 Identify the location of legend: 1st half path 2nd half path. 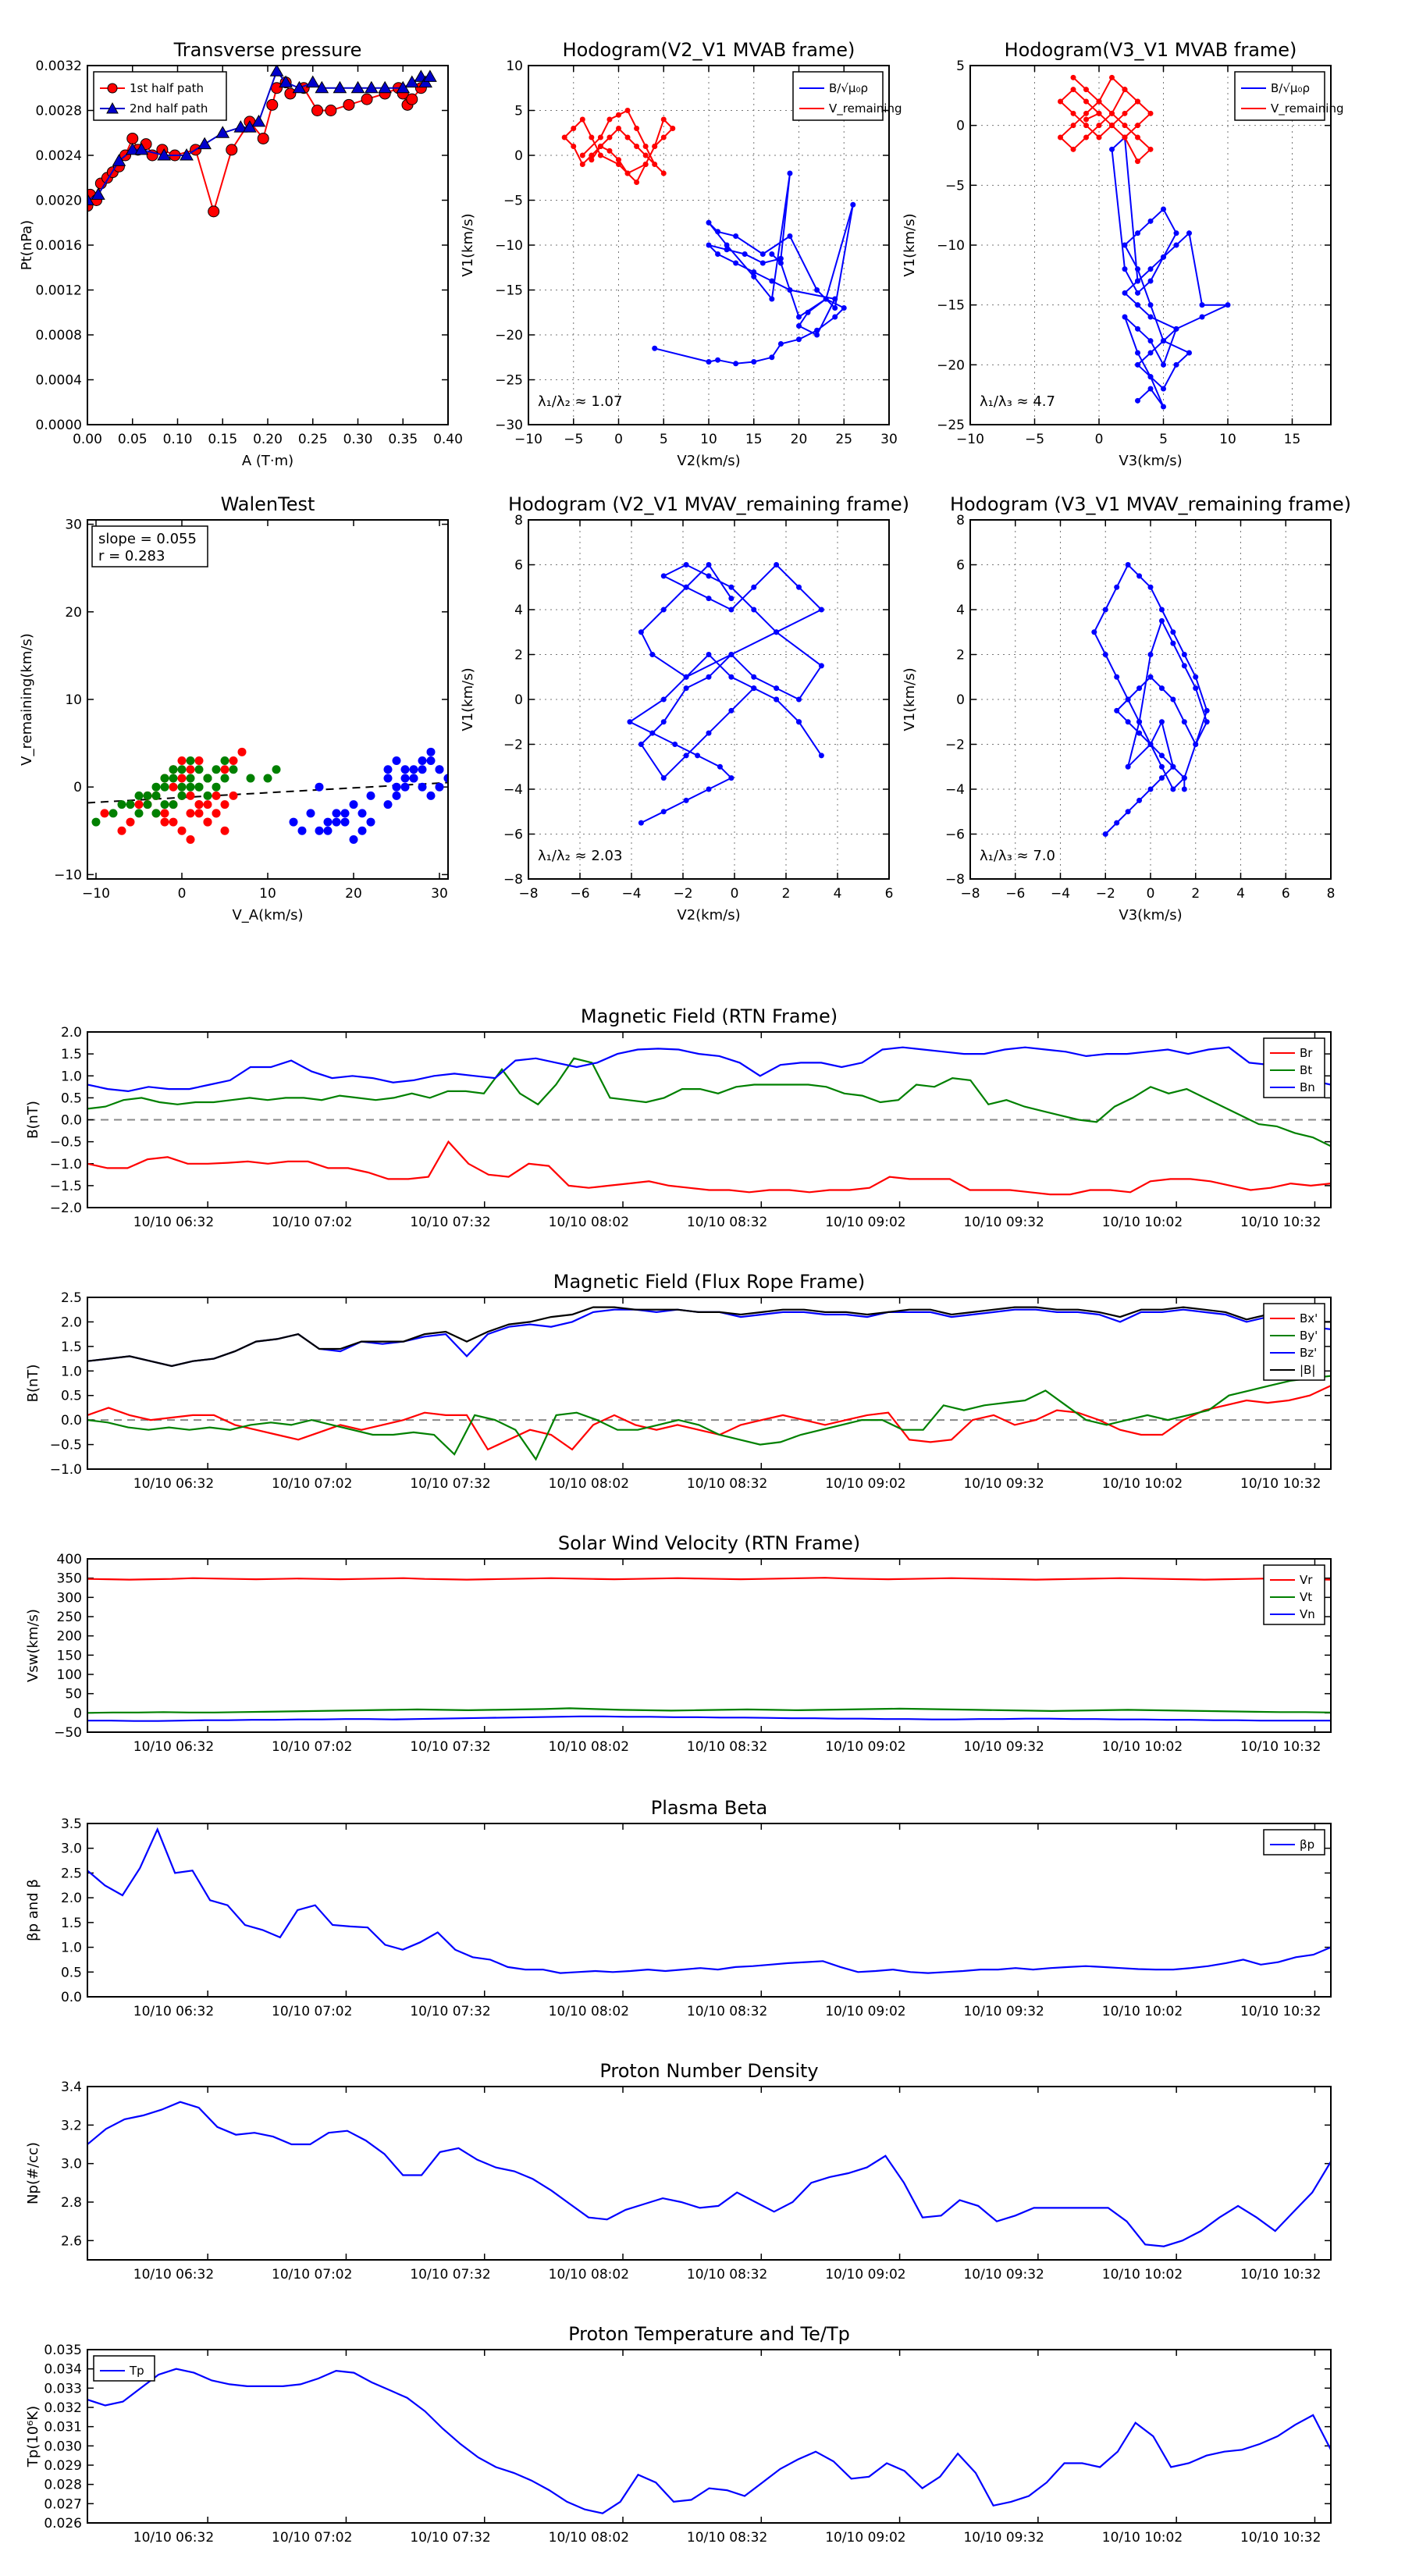
(160, 96).